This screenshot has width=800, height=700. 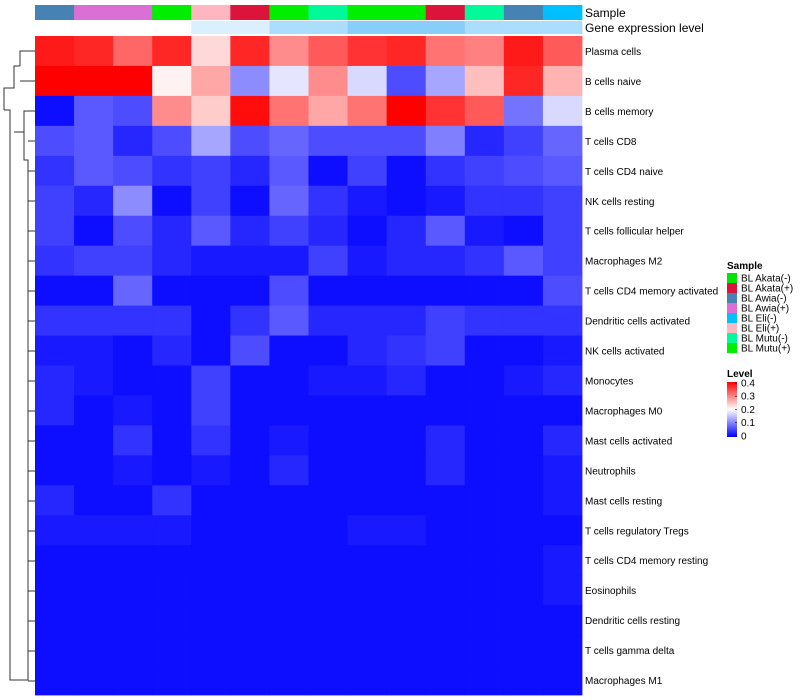 I want to click on legend-label: BL Akata(-), so click(x=766, y=279).